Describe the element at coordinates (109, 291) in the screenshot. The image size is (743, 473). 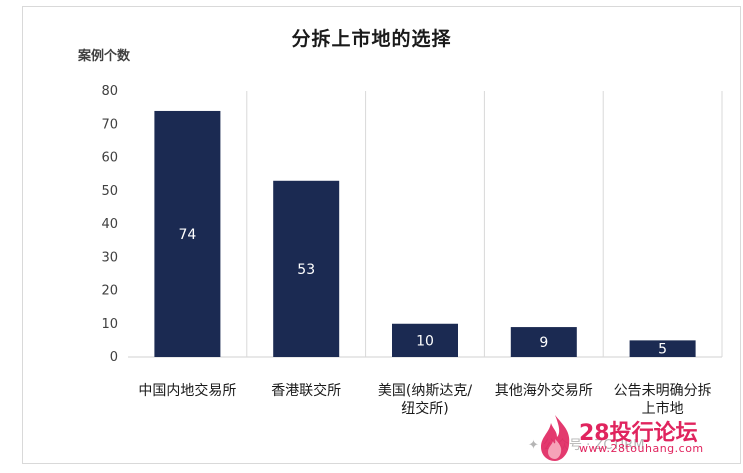
I see `y-tick-label: 20` at that location.